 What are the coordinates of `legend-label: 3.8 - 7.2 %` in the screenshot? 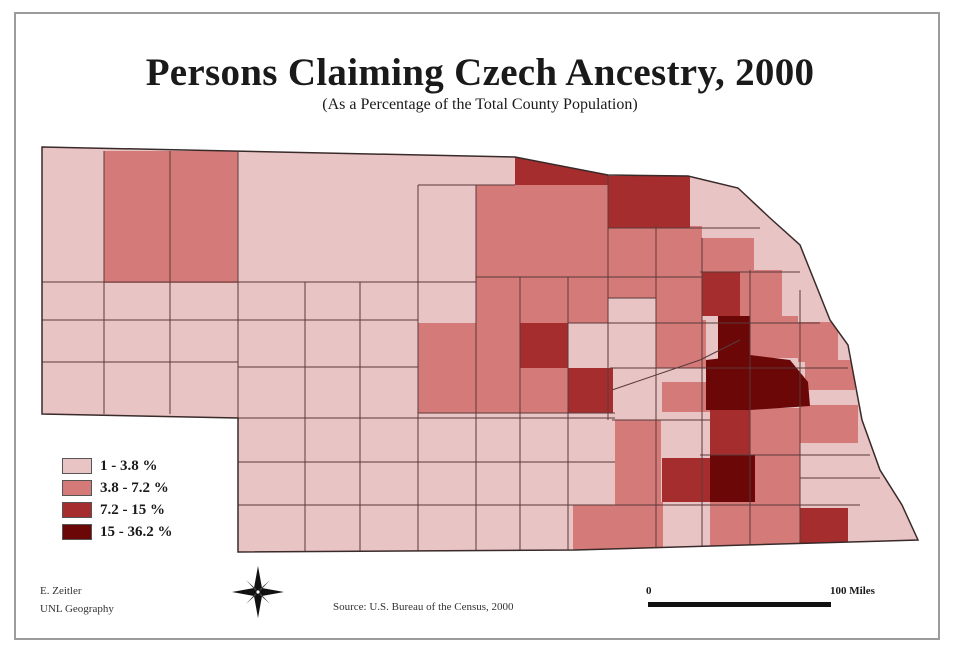 It's located at (134, 487).